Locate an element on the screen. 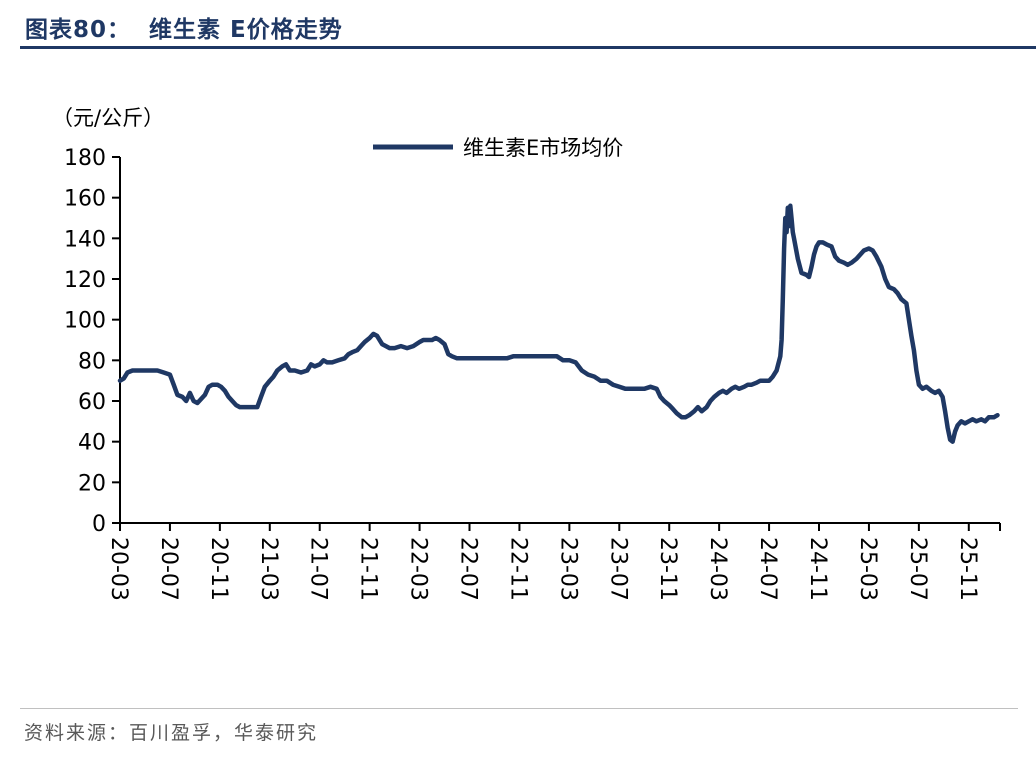 The image size is (1036, 760). figure-title-row: 图表80： 维生素 E价格走势 is located at coordinates (184, 27).